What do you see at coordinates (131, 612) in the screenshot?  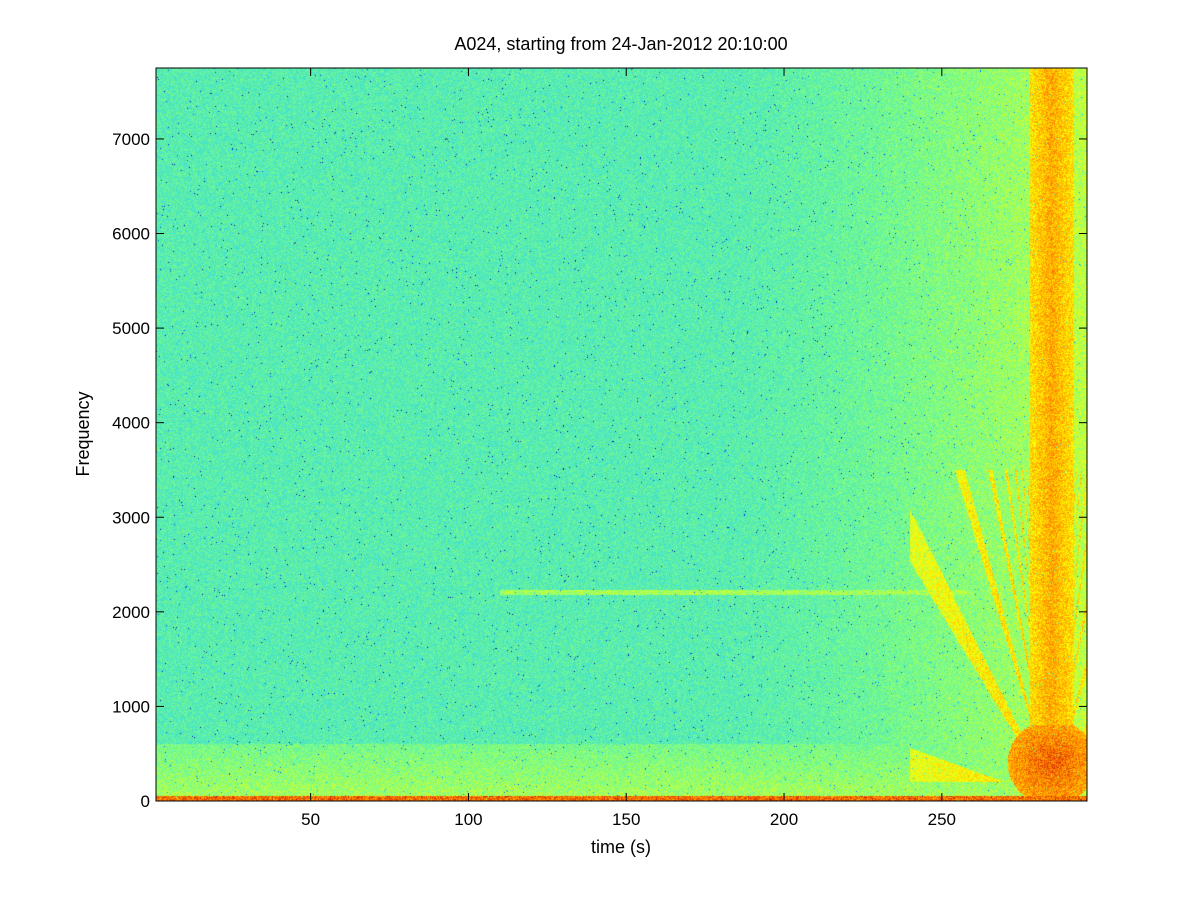 I see `y-tick-label: 2000` at bounding box center [131, 612].